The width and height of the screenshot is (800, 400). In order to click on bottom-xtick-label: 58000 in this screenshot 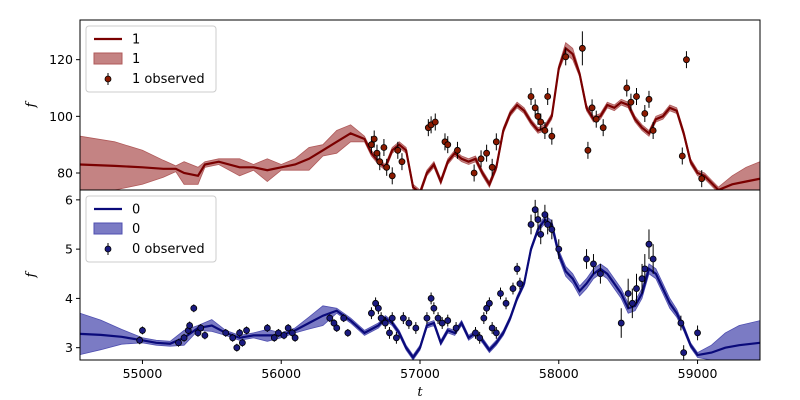, I will do `click(559, 373)`.